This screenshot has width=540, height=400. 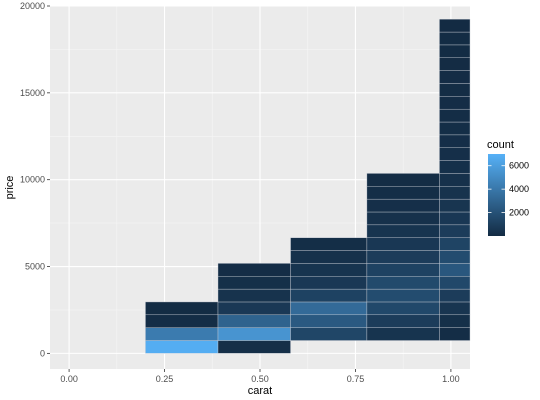 What do you see at coordinates (165, 379) in the screenshot?
I see `x-tick-label: 0.25` at bounding box center [165, 379].